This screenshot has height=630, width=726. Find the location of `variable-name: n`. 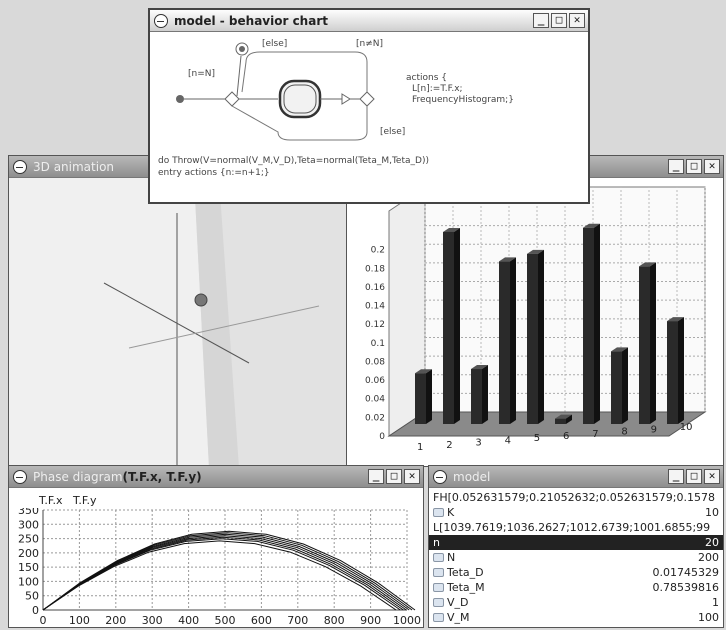

variable-name: n is located at coordinates (436, 542).